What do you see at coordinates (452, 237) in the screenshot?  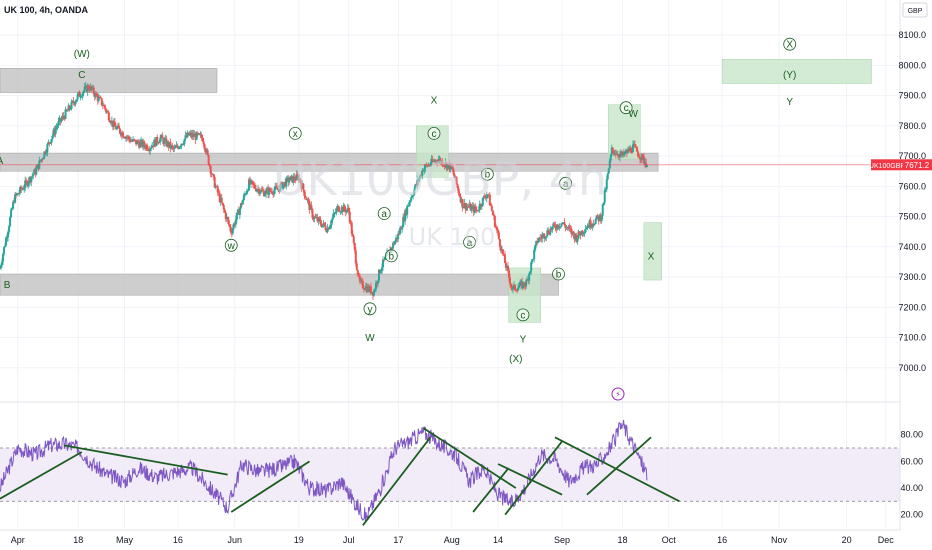 I see `watermark-sub: UK 100` at bounding box center [452, 237].